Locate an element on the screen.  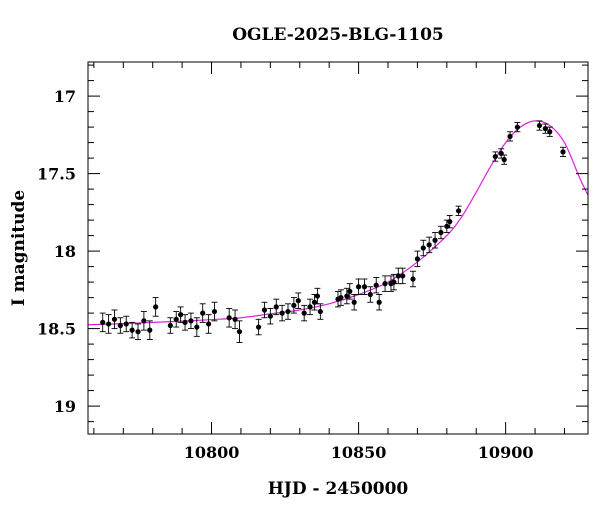
x-tick-label: 10800 is located at coordinates (212, 452).